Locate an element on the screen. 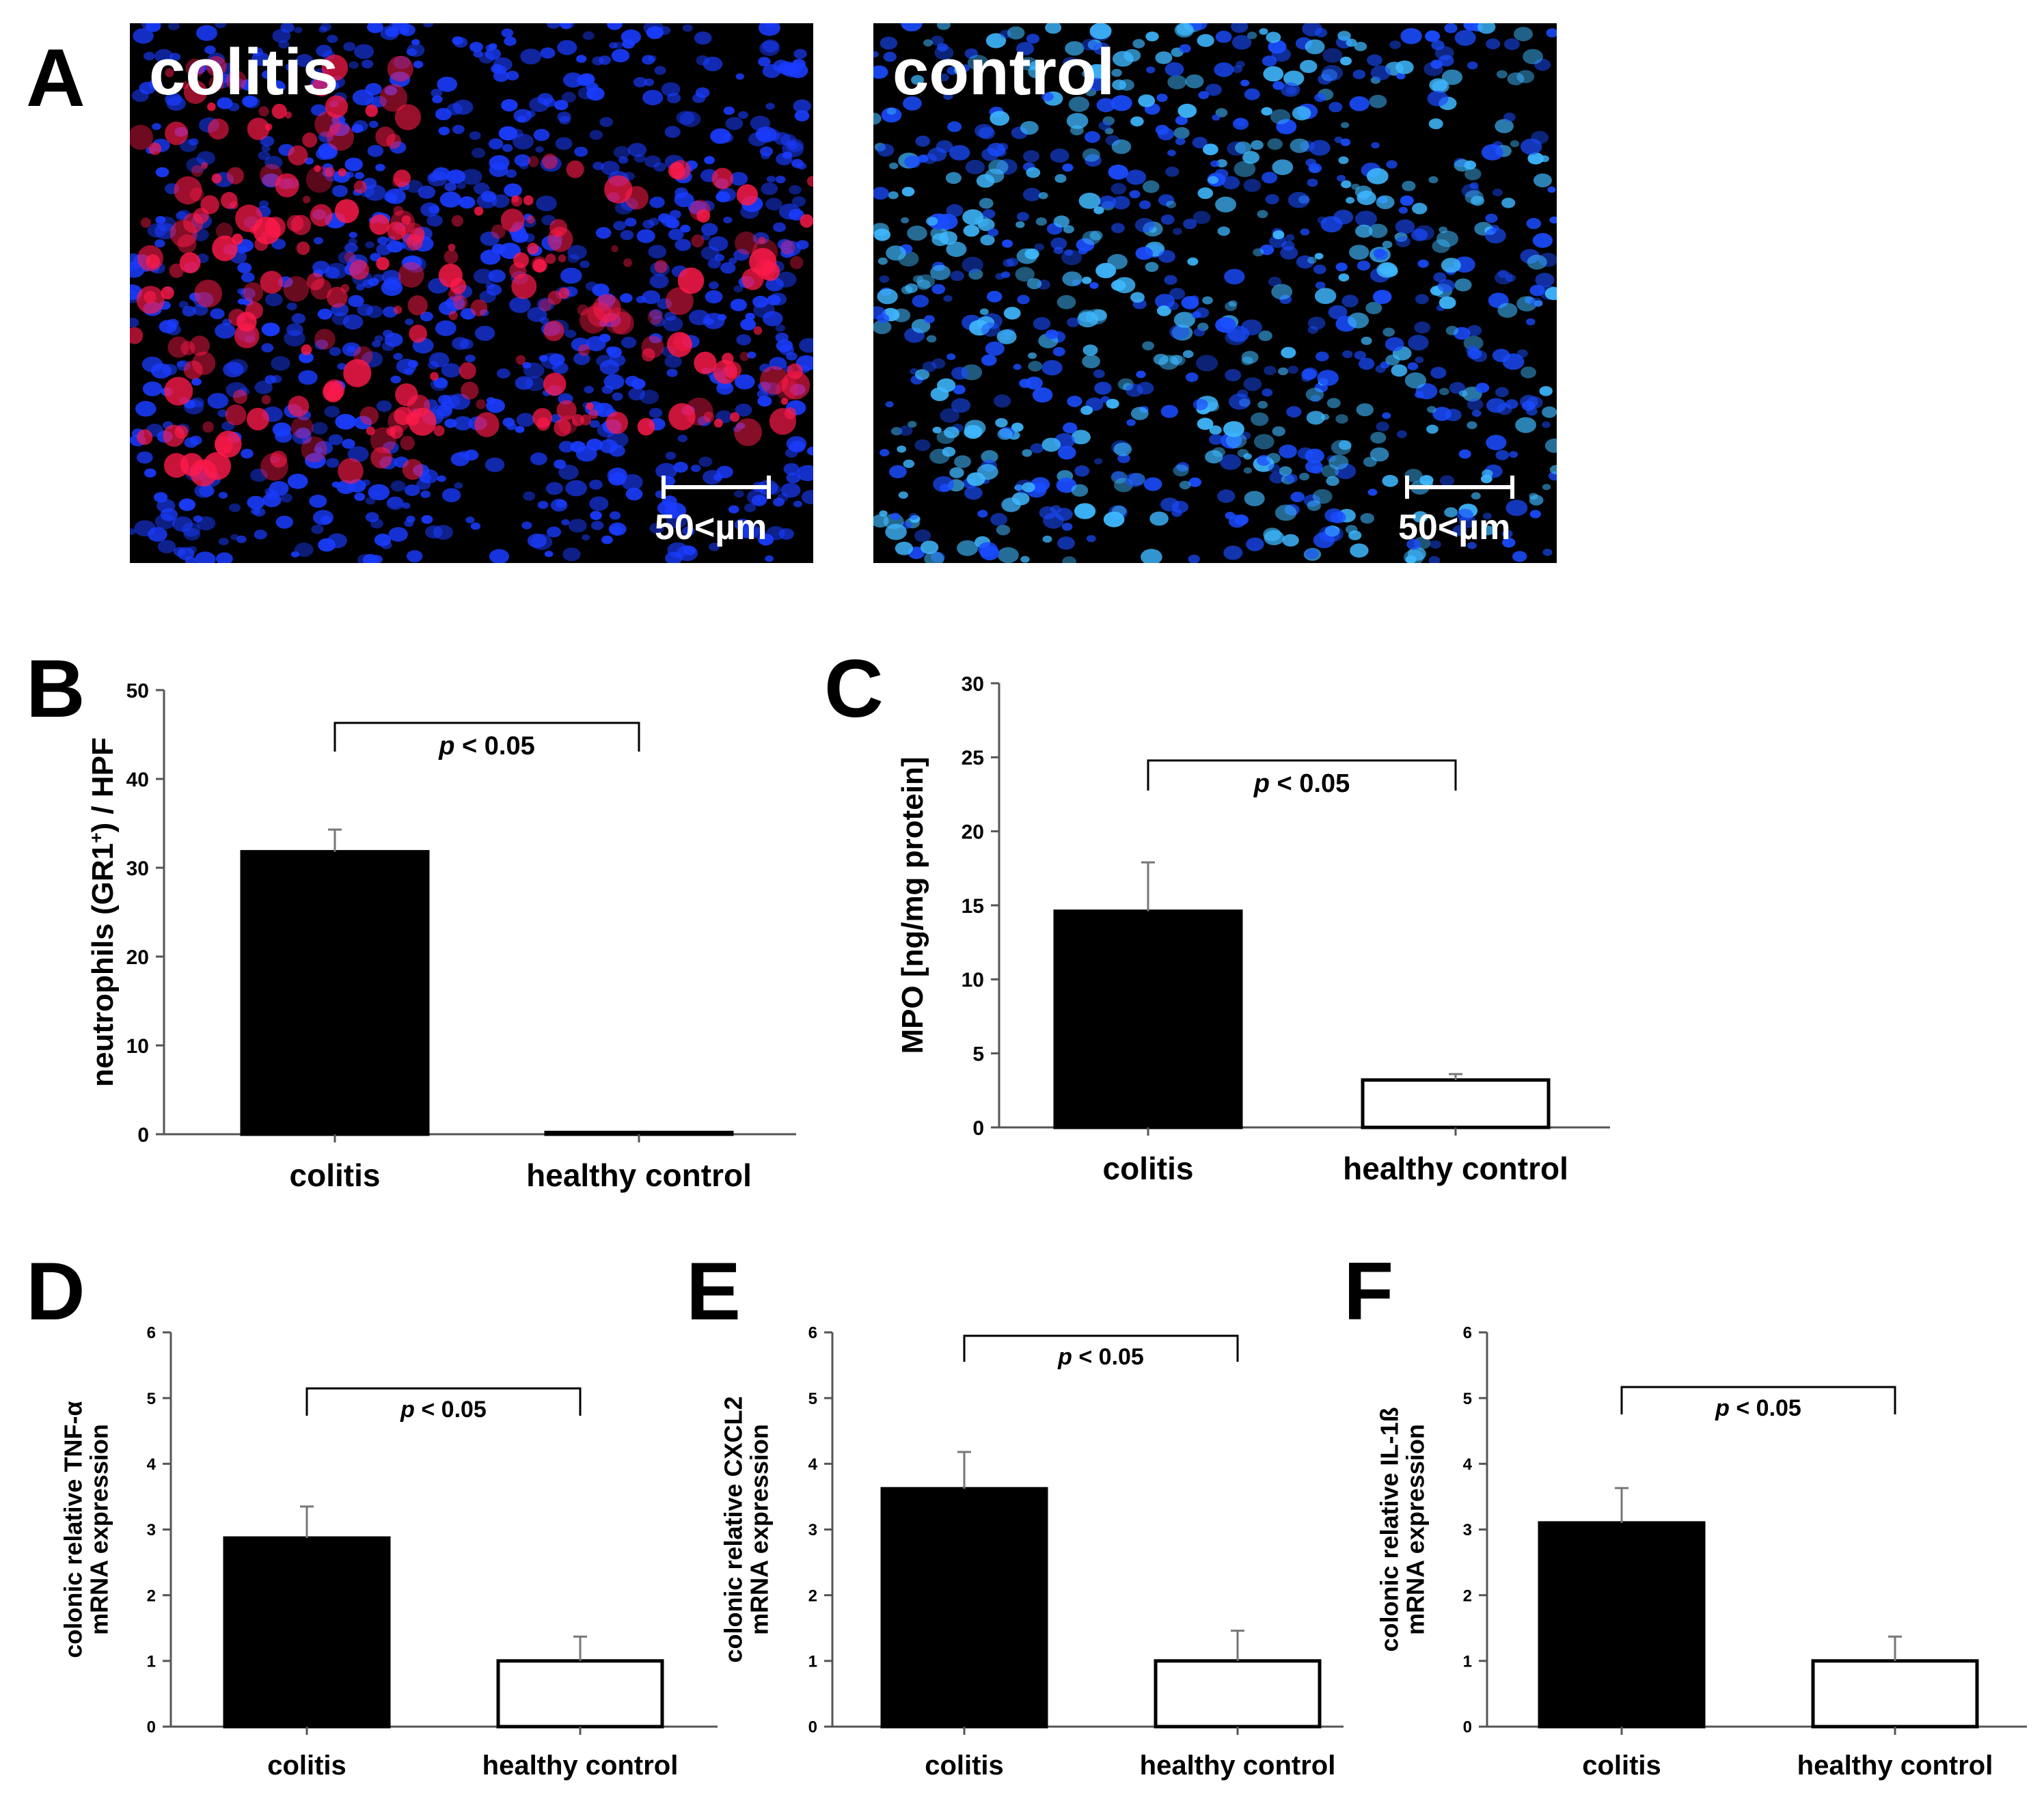 The width and height of the screenshot is (2044, 1797). significance-bracket is located at coordinates (443, 1401).